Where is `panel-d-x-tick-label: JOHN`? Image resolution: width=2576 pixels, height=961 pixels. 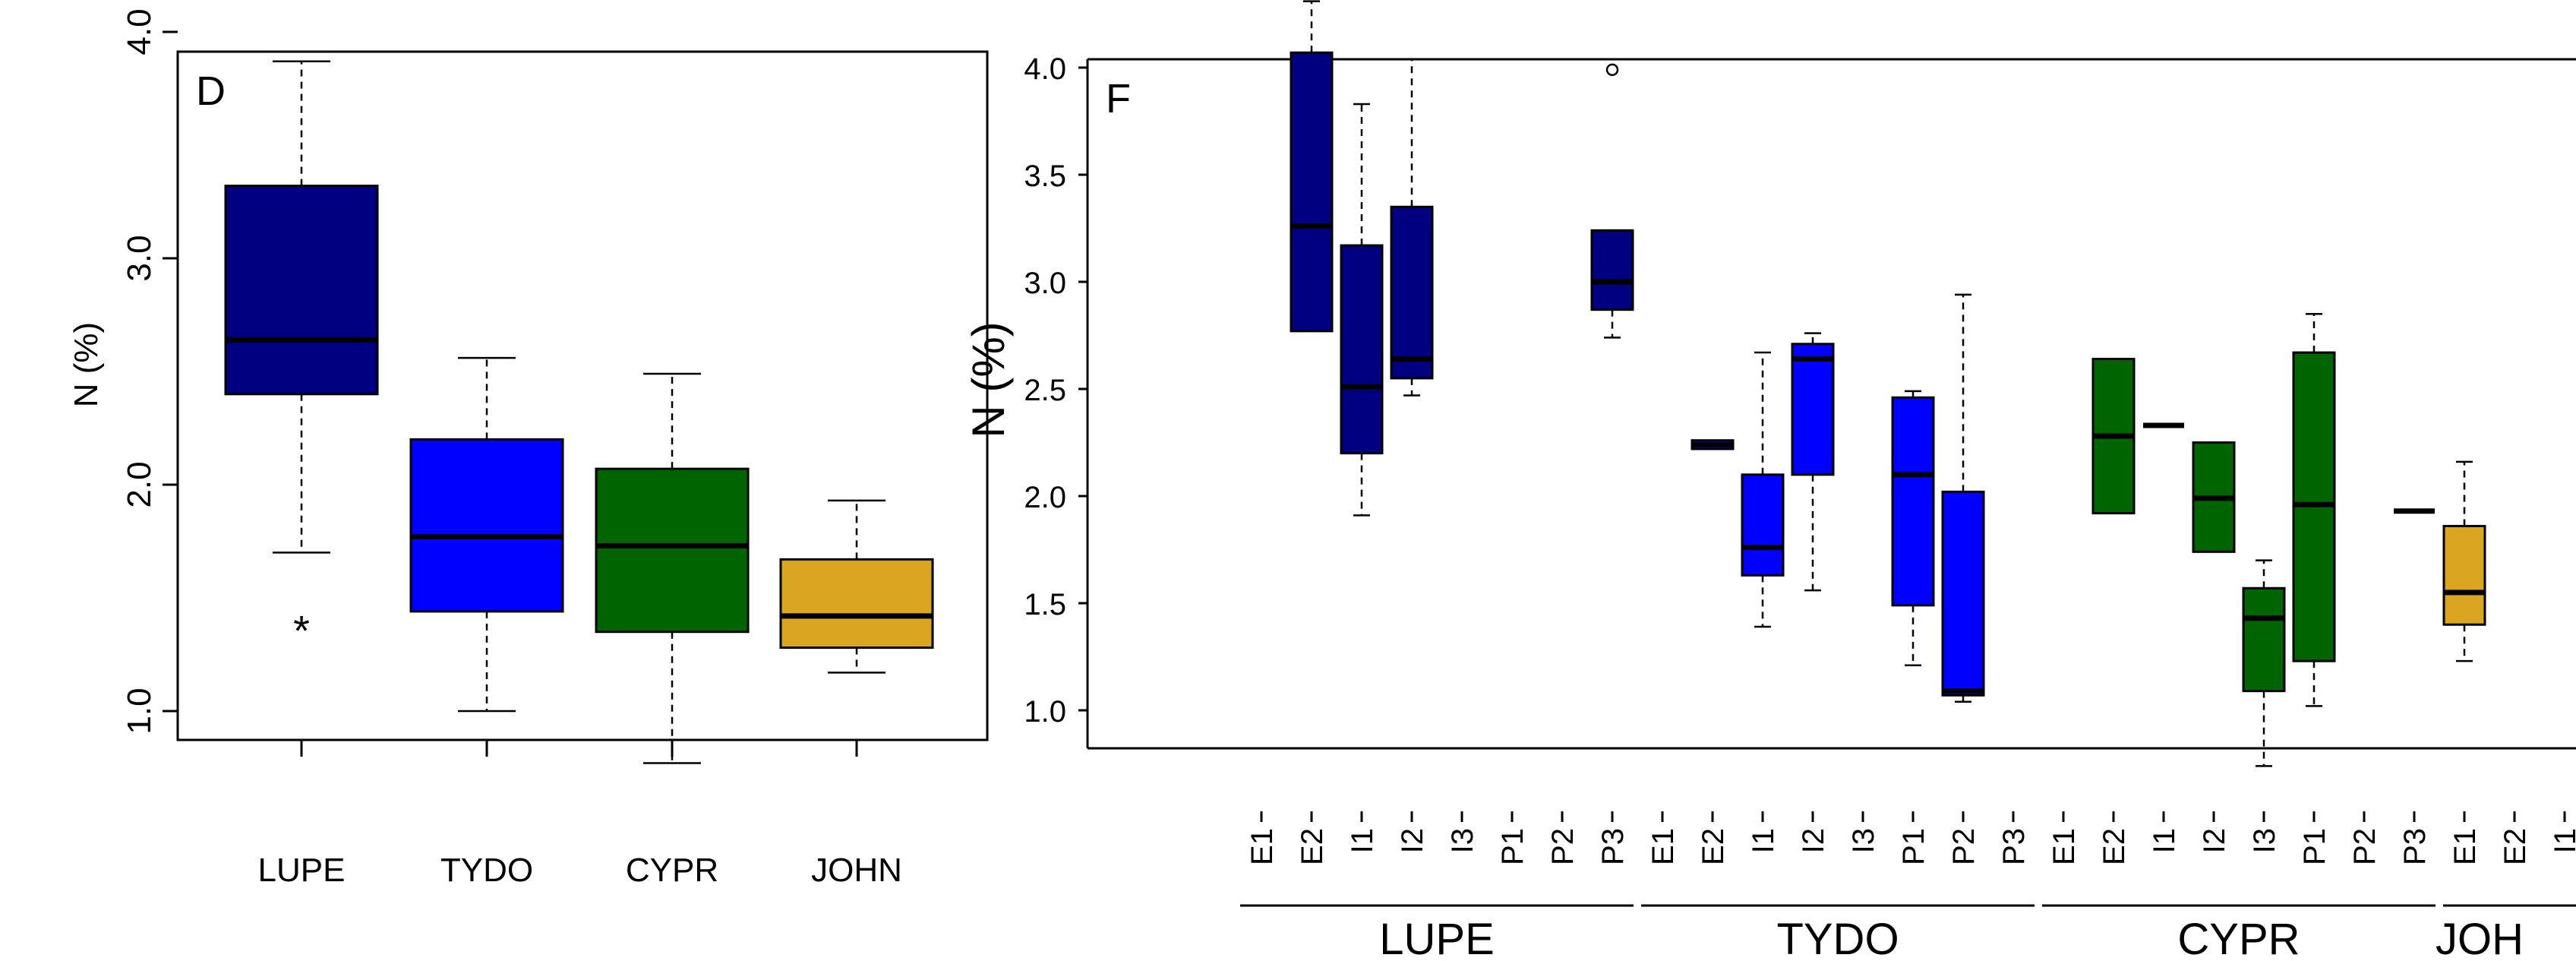
panel-d-x-tick-label: JOHN is located at coordinates (857, 871).